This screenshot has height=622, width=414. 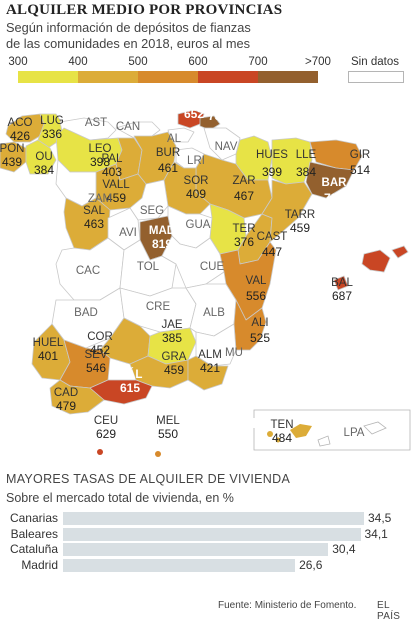 I want to click on province-value-label: 426, so click(x=20, y=136).